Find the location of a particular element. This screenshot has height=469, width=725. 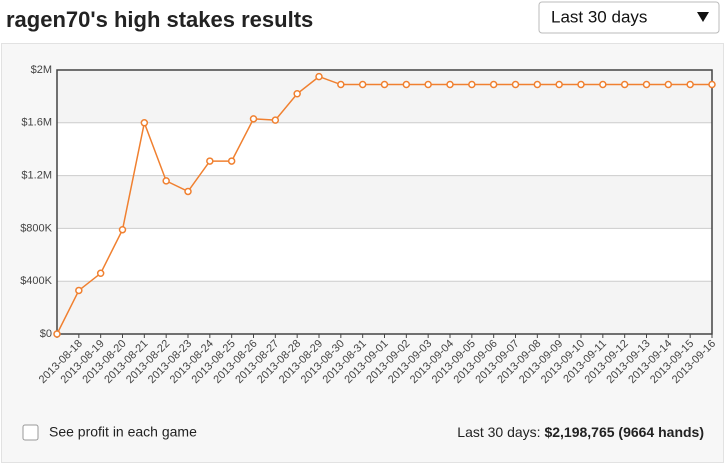

period-dropdown is located at coordinates (629, 17).